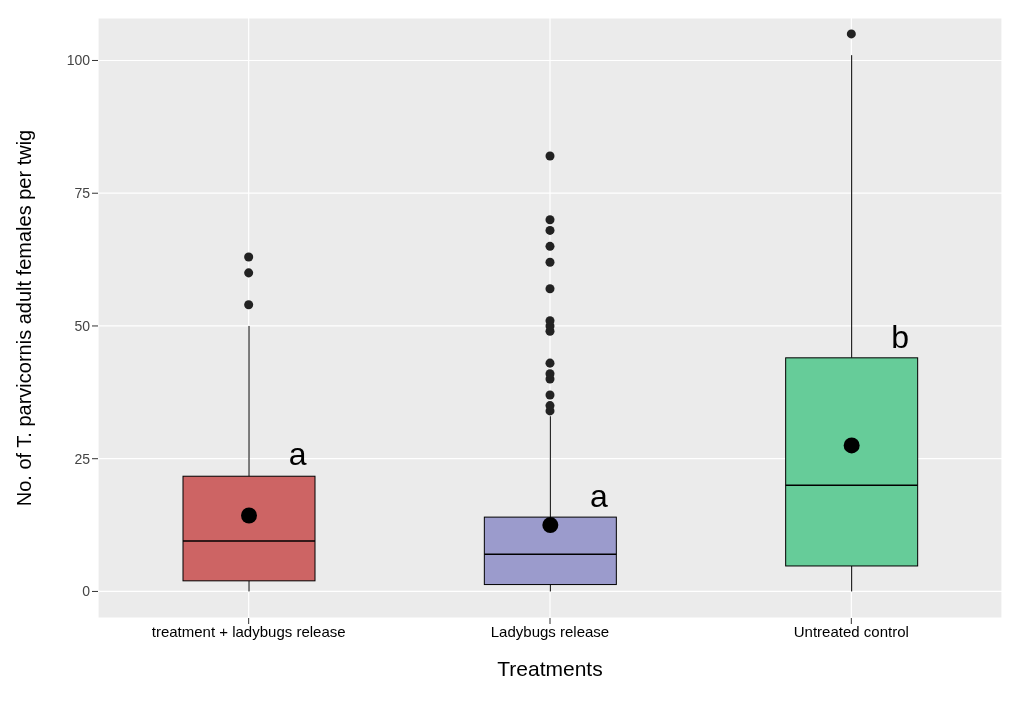 This screenshot has height=703, width=1020. What do you see at coordinates (82, 458) in the screenshot?
I see `y-tick-label: 25` at bounding box center [82, 458].